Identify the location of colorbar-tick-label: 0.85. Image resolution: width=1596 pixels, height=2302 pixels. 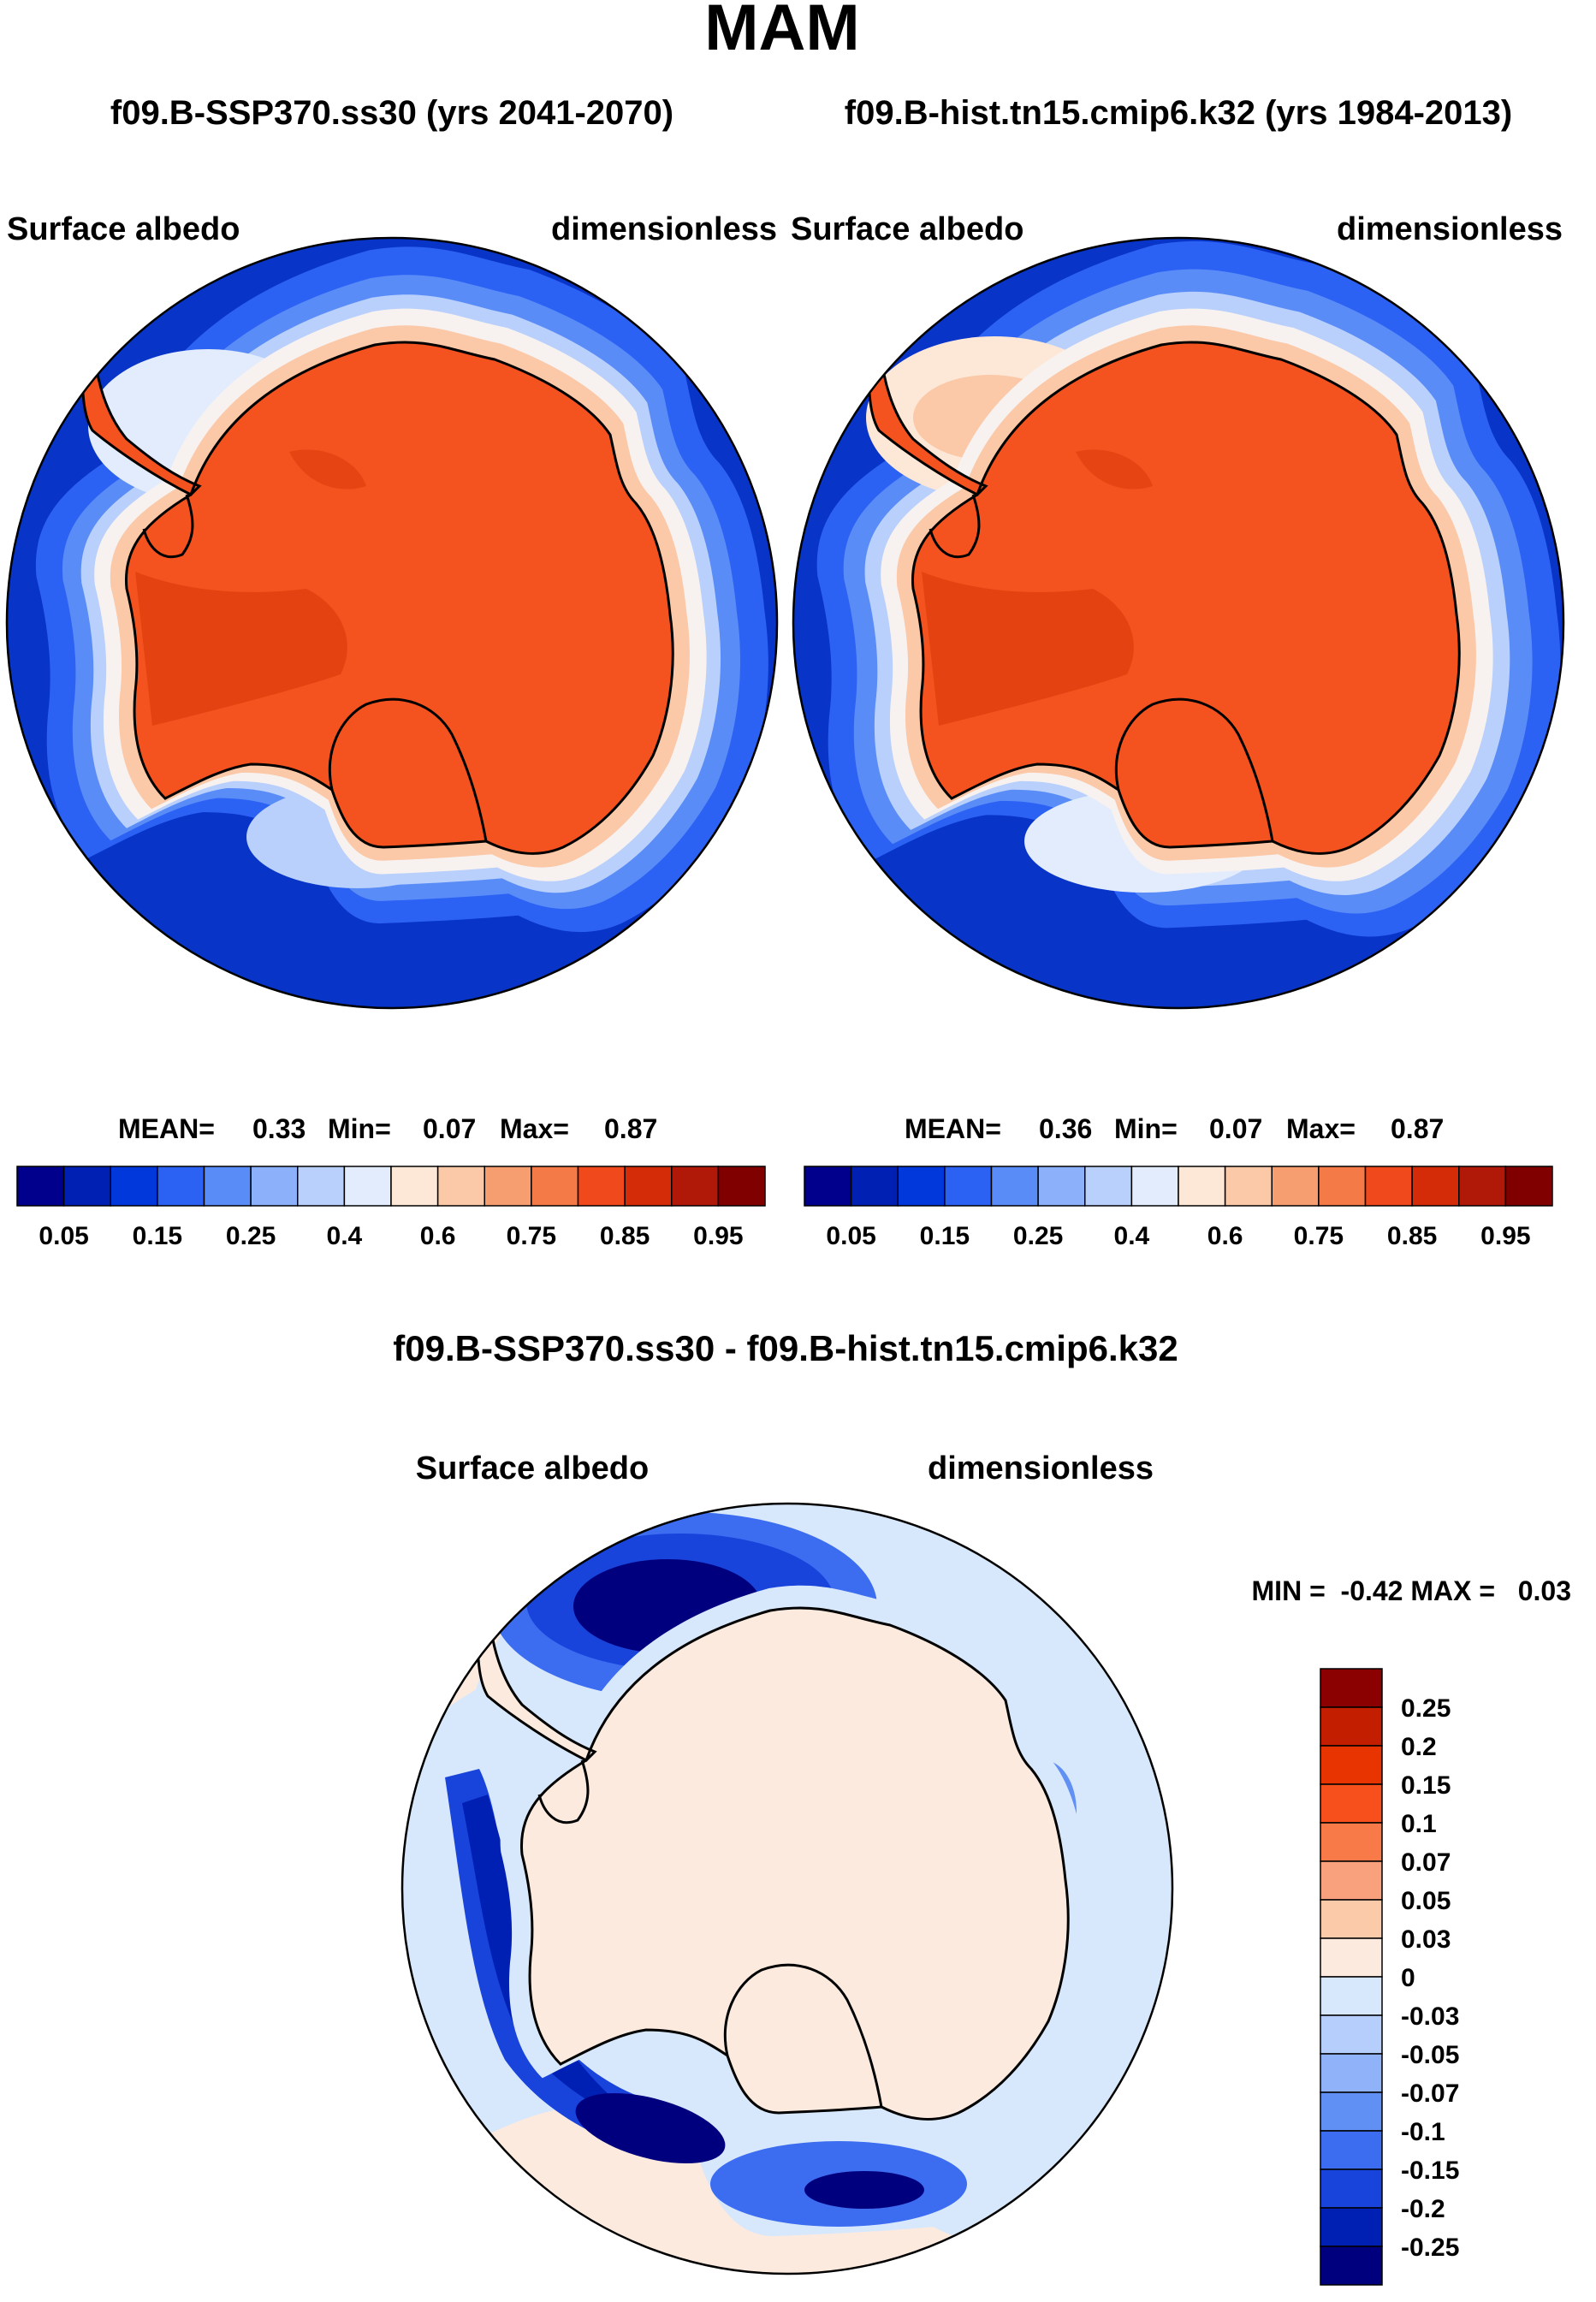
(625, 1236).